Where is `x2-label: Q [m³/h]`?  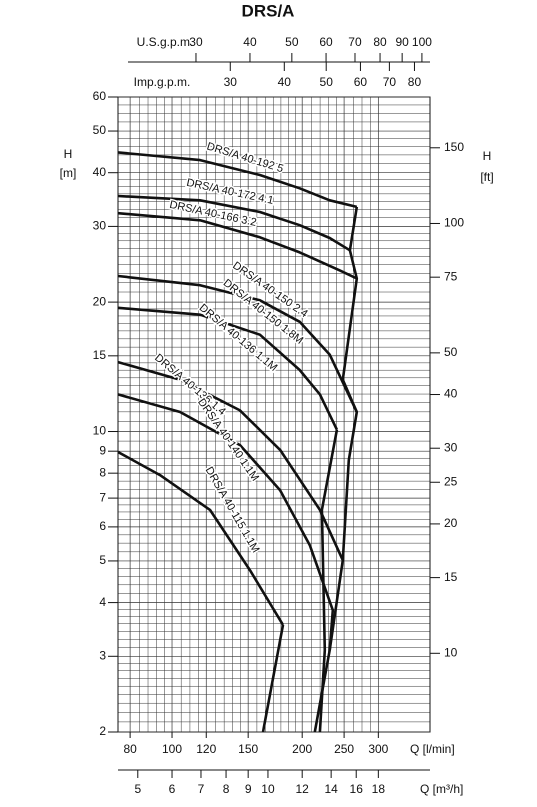
x2-label: Q [m³/h] is located at coordinates (441, 789).